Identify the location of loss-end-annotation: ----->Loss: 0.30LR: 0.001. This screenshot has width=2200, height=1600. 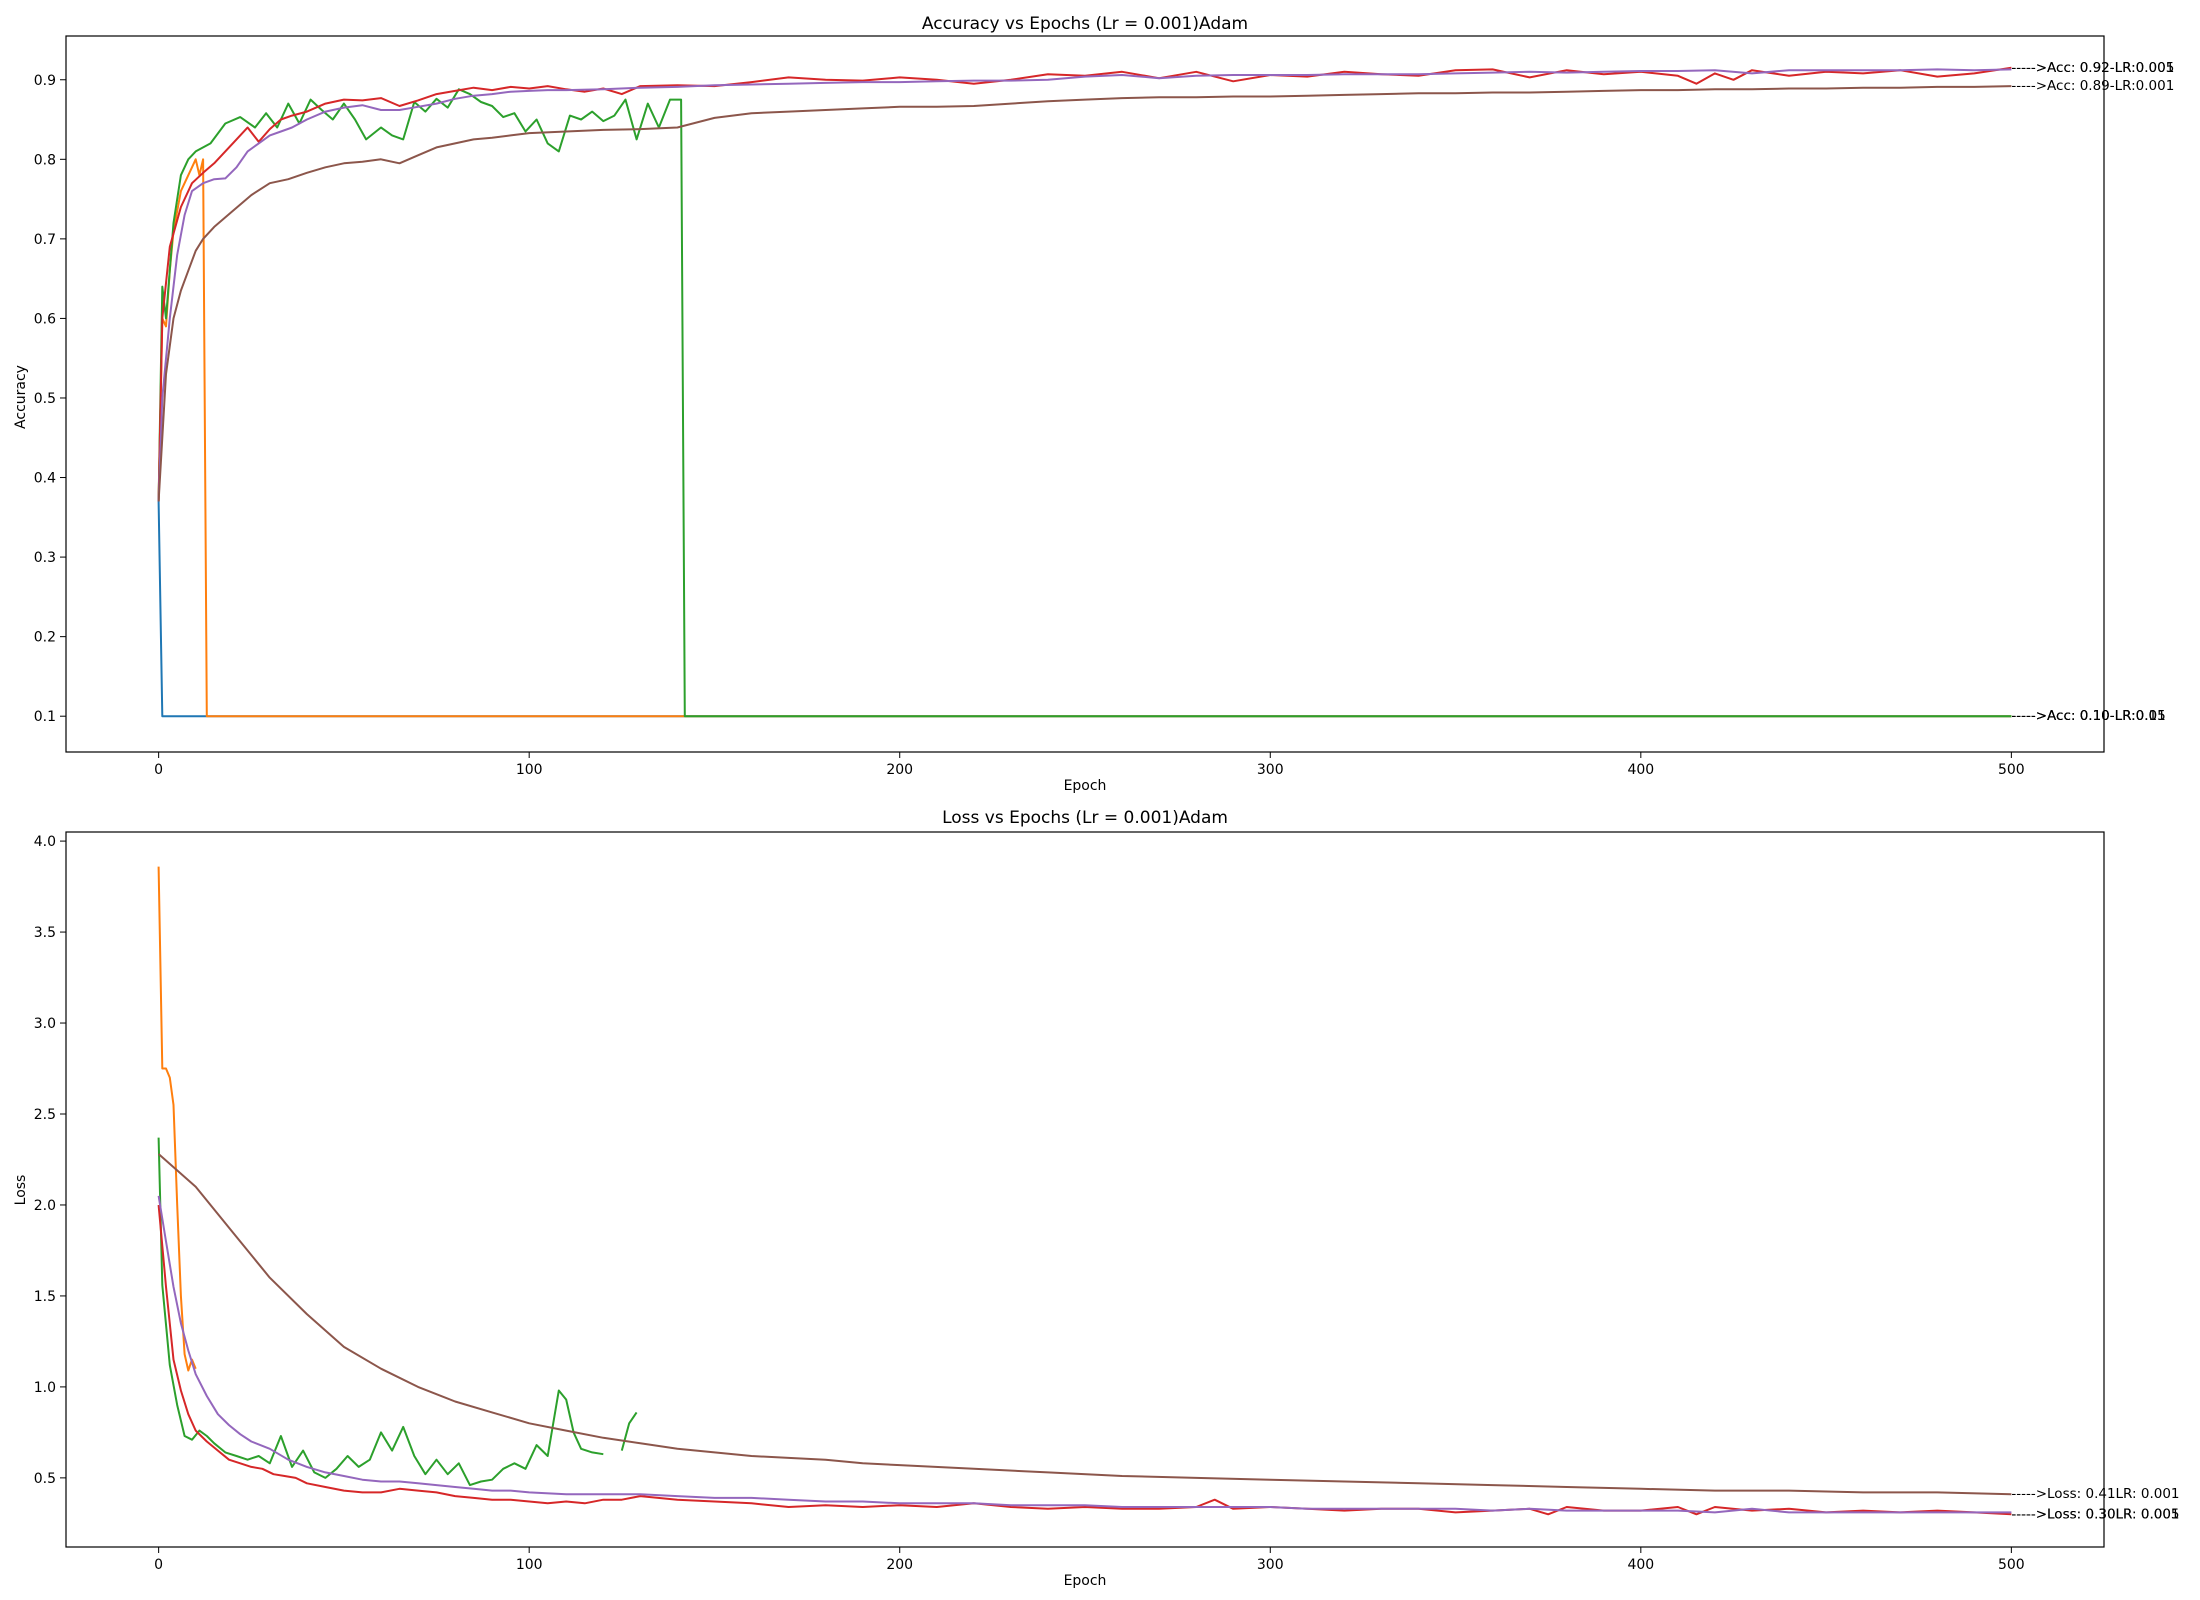
(2095, 1514).